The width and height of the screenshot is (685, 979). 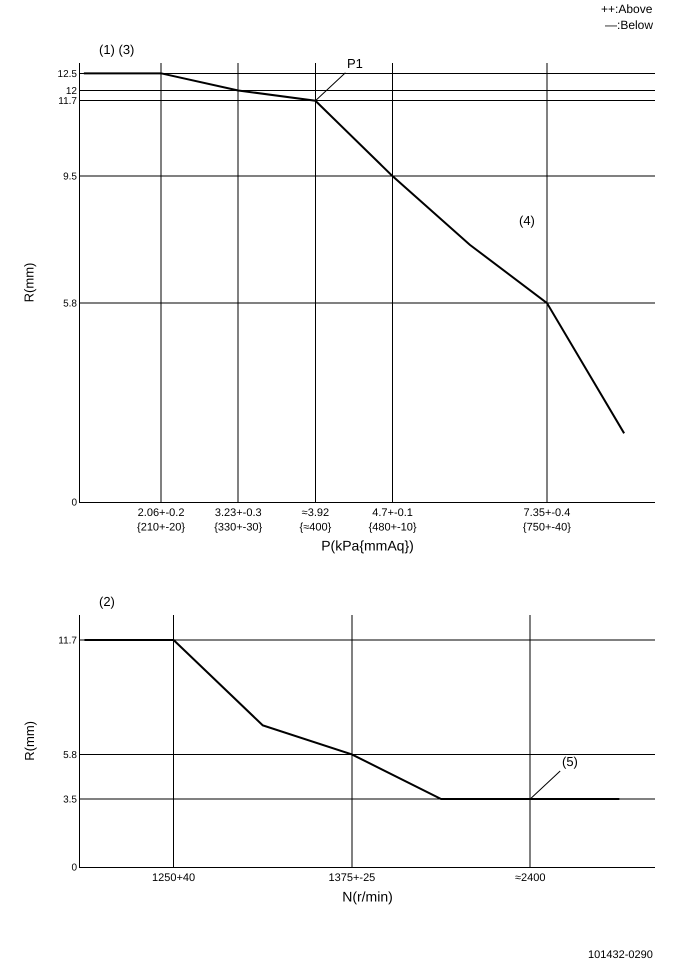 I want to click on x-axis-title: N(r/min), so click(x=367, y=896).